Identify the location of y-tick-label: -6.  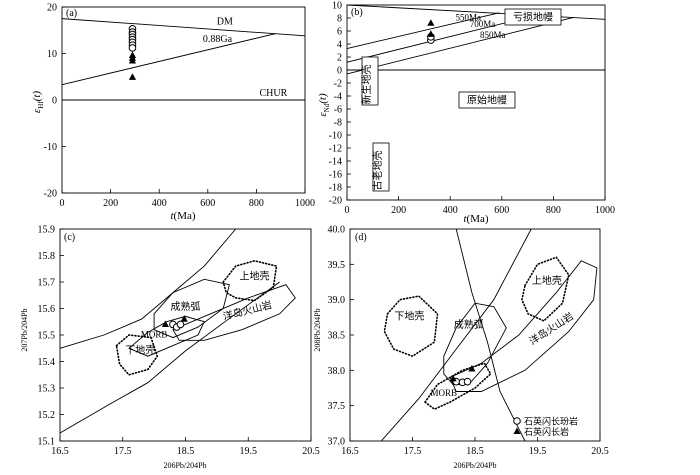
(338, 110).